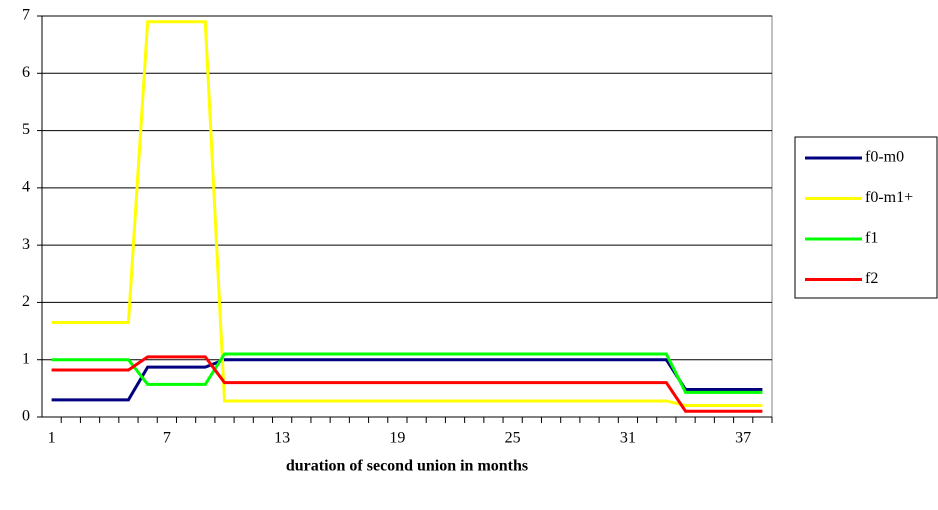 The width and height of the screenshot is (938, 510). What do you see at coordinates (26, 72) in the screenshot?
I see `y-tick-label: 6` at bounding box center [26, 72].